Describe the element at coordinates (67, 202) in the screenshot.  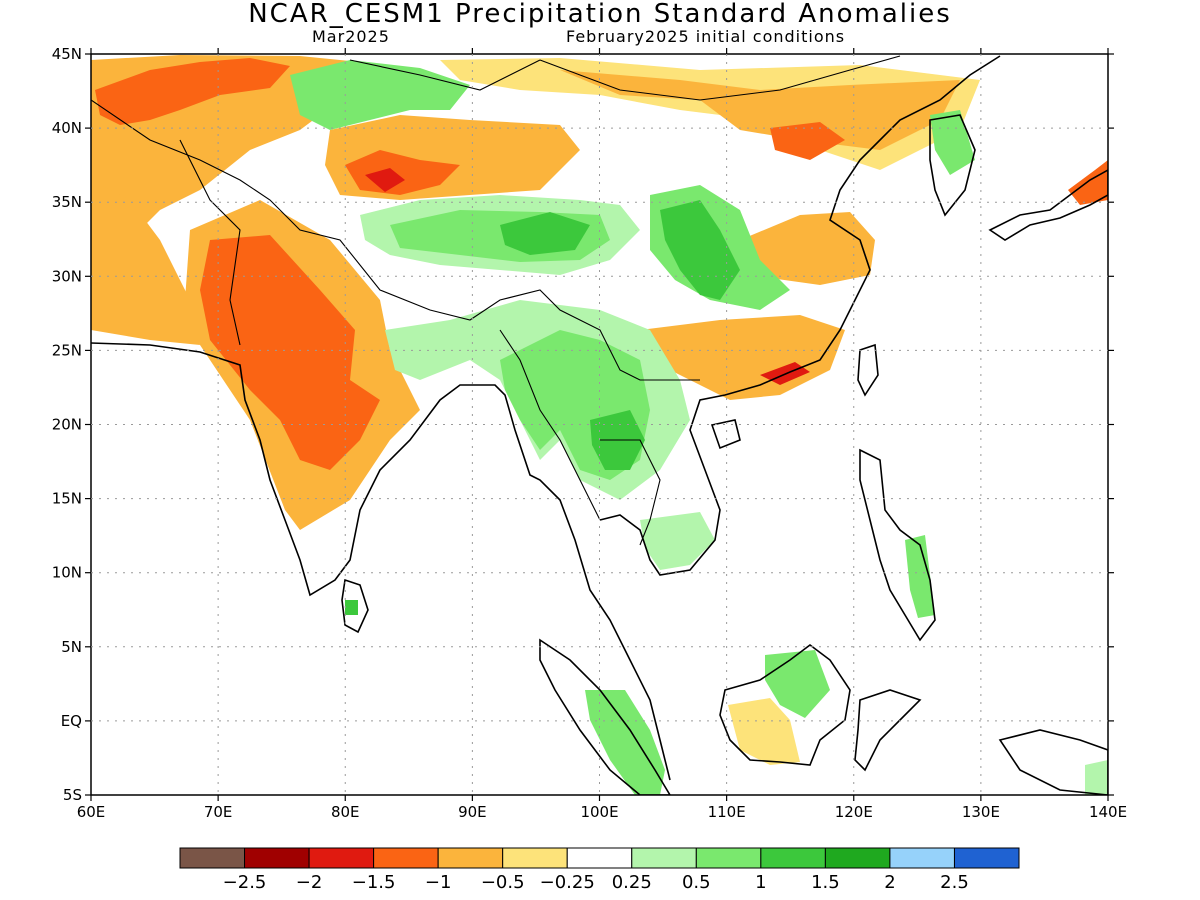
I see `lat-label: 35N` at that location.